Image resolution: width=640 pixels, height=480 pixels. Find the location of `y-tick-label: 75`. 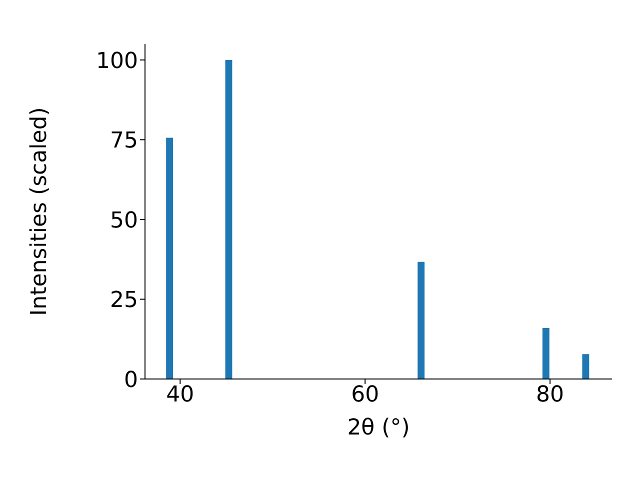

y-tick-label: 75 is located at coordinates (124, 141).